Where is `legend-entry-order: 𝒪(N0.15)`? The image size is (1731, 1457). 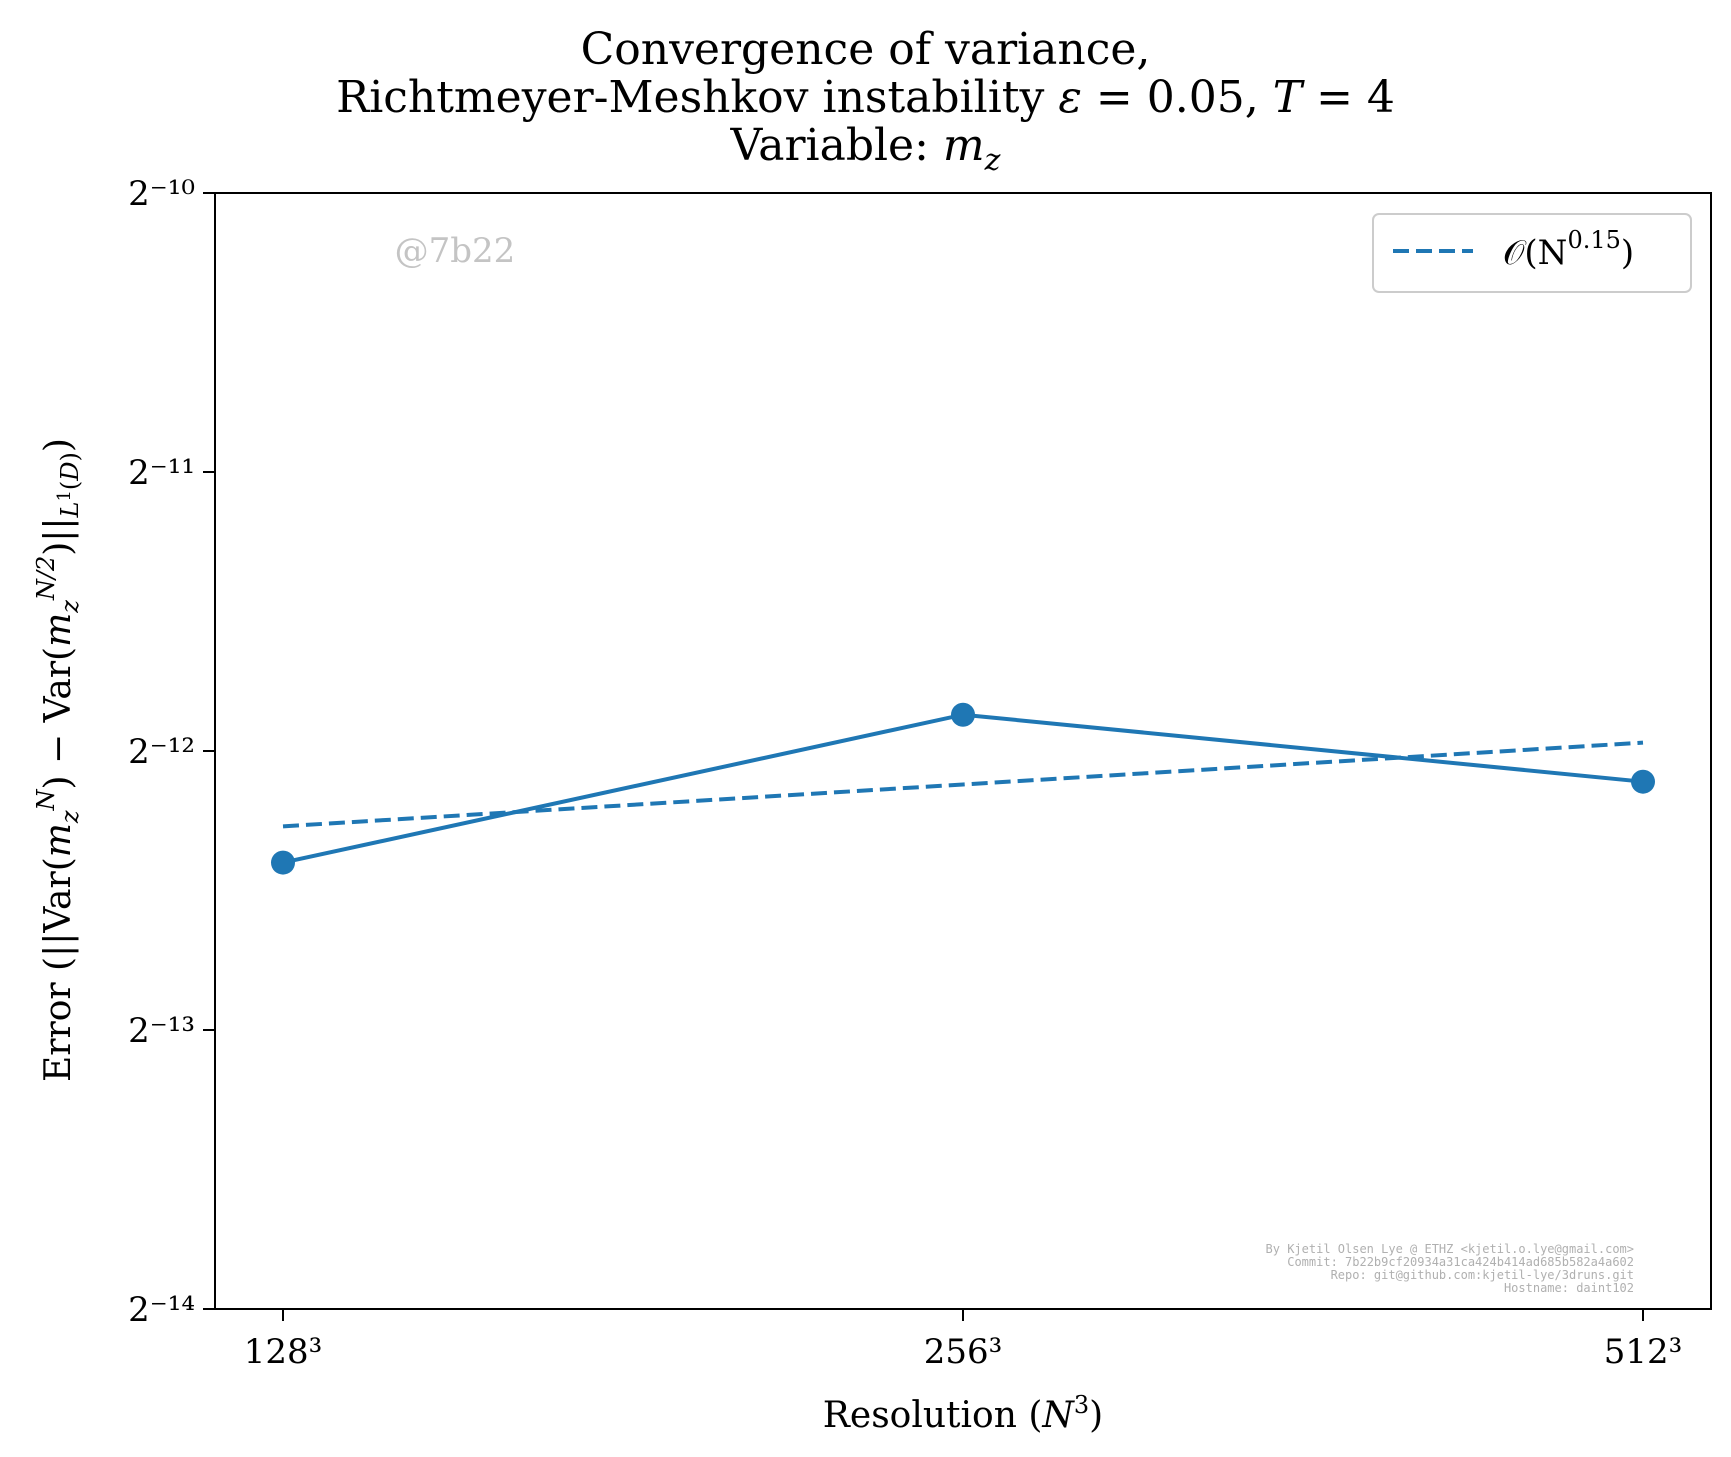 legend-entry-order: 𝒪(N0.15) is located at coordinates (1568, 249).